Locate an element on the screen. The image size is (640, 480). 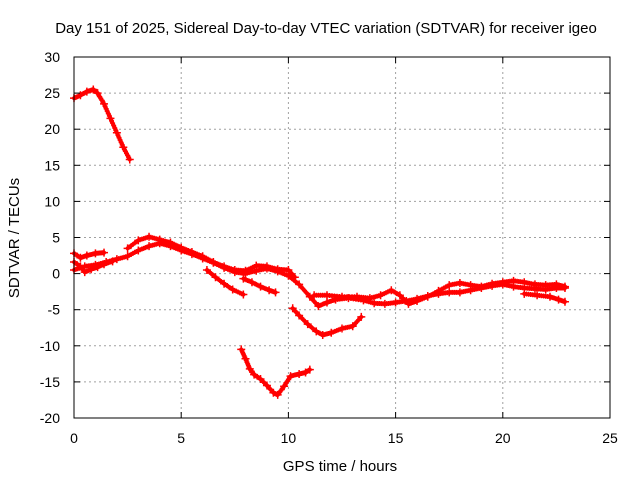
series-track-j is located at coordinates (439, 292).